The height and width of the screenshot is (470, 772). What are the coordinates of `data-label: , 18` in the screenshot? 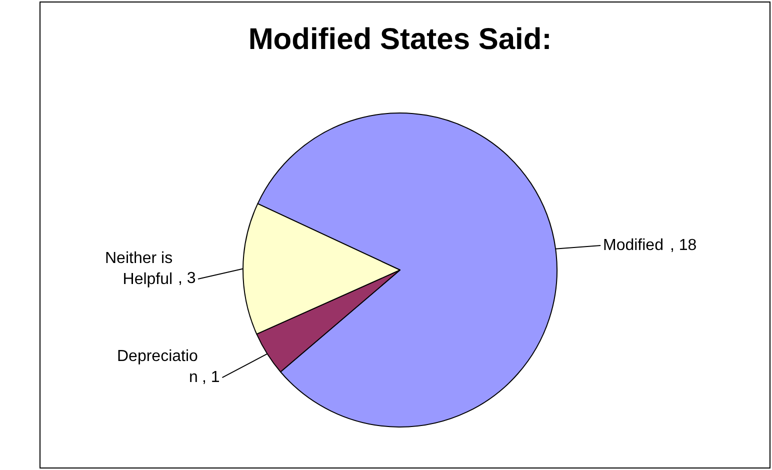 It's located at (683, 245).